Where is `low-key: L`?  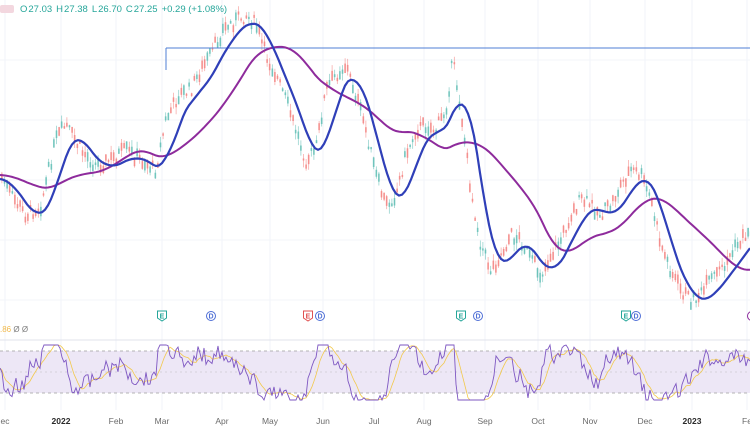 low-key: L is located at coordinates (94, 9).